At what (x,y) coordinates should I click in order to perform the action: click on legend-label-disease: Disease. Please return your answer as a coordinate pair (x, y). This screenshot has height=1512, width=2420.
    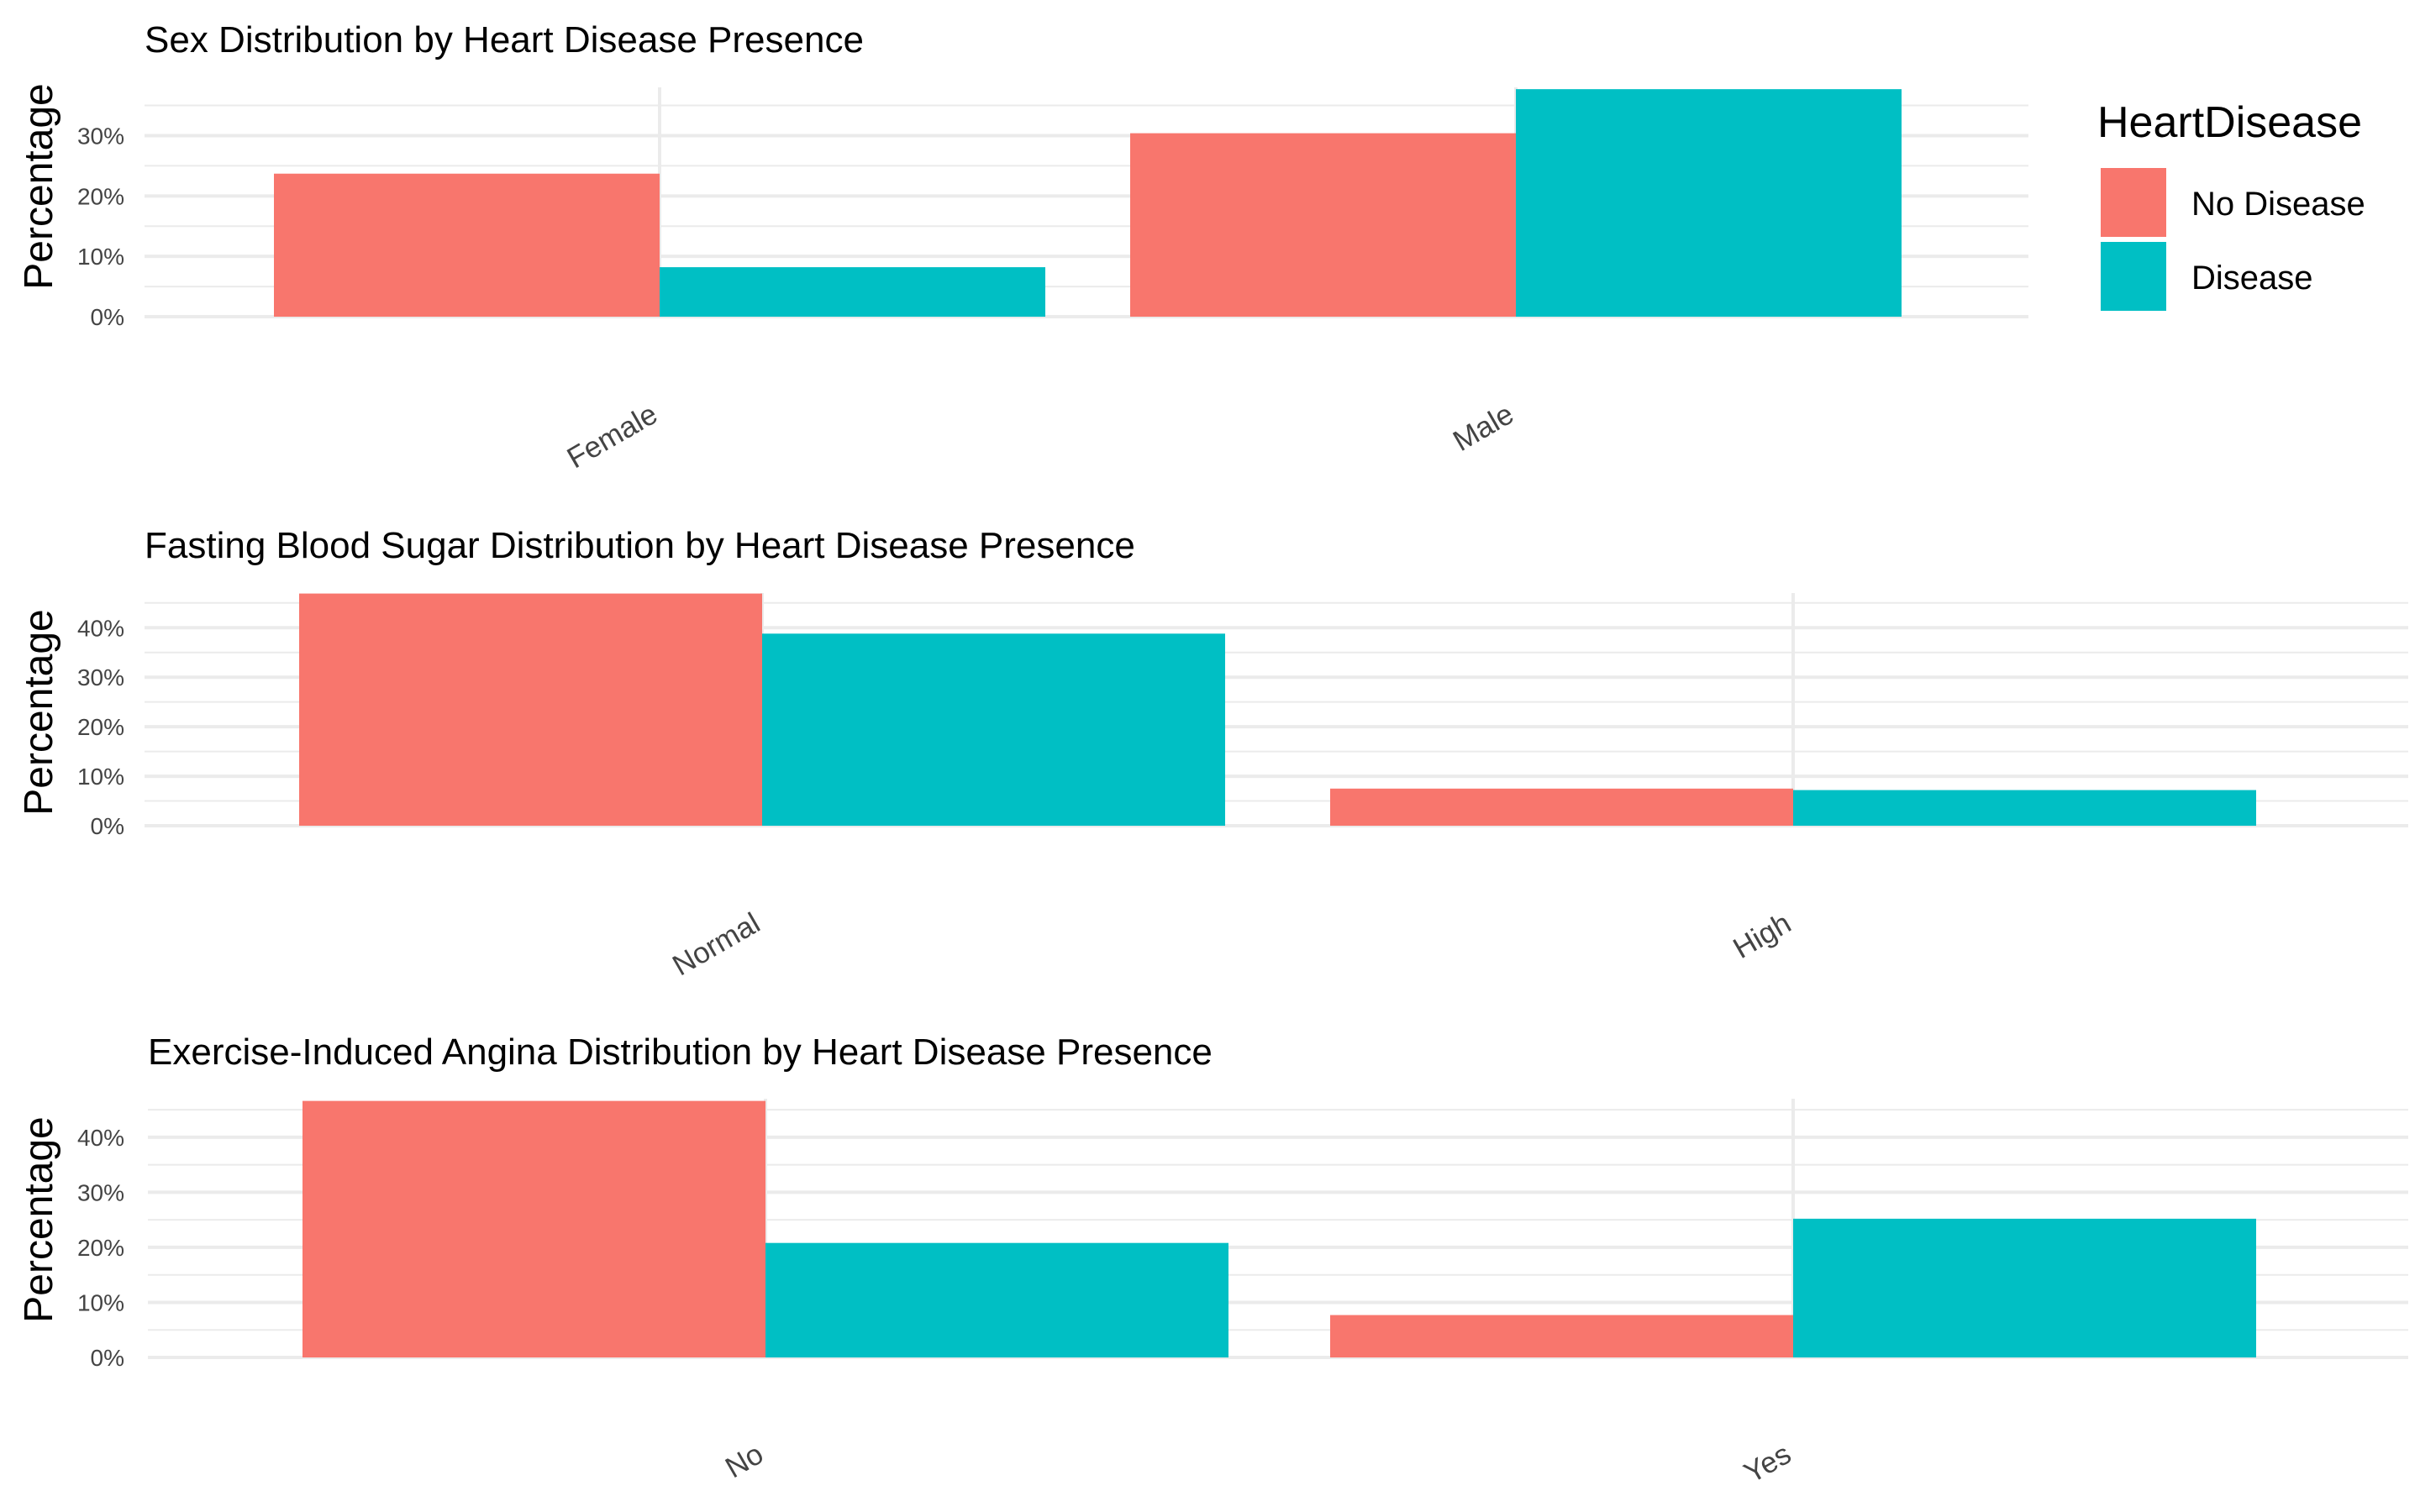
    Looking at the image, I should click on (2252, 278).